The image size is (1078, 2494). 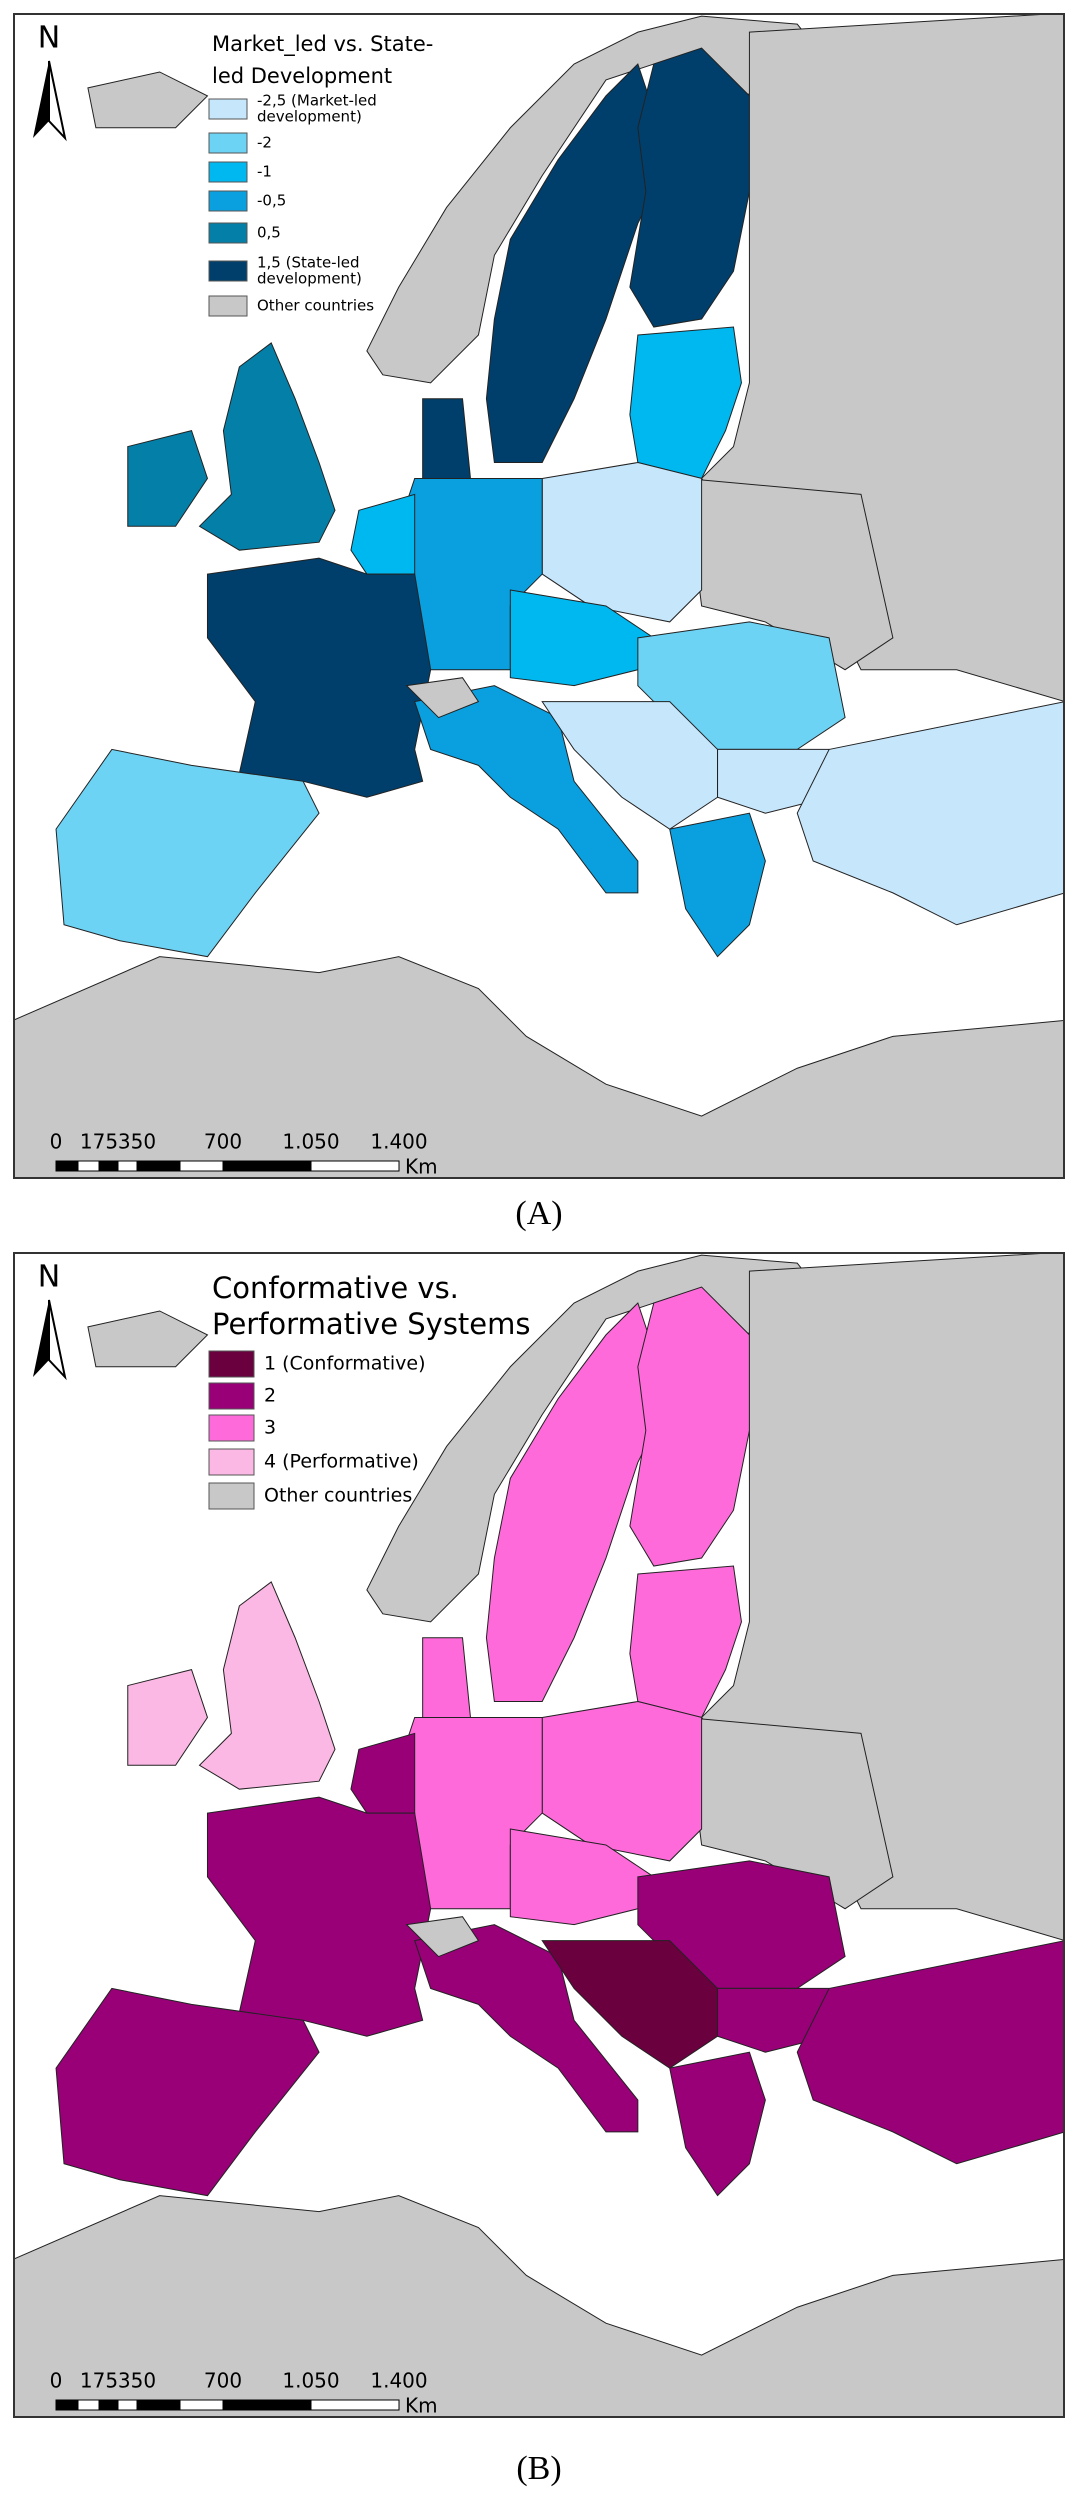 I want to click on legend-label: 0,5, so click(x=269, y=233).